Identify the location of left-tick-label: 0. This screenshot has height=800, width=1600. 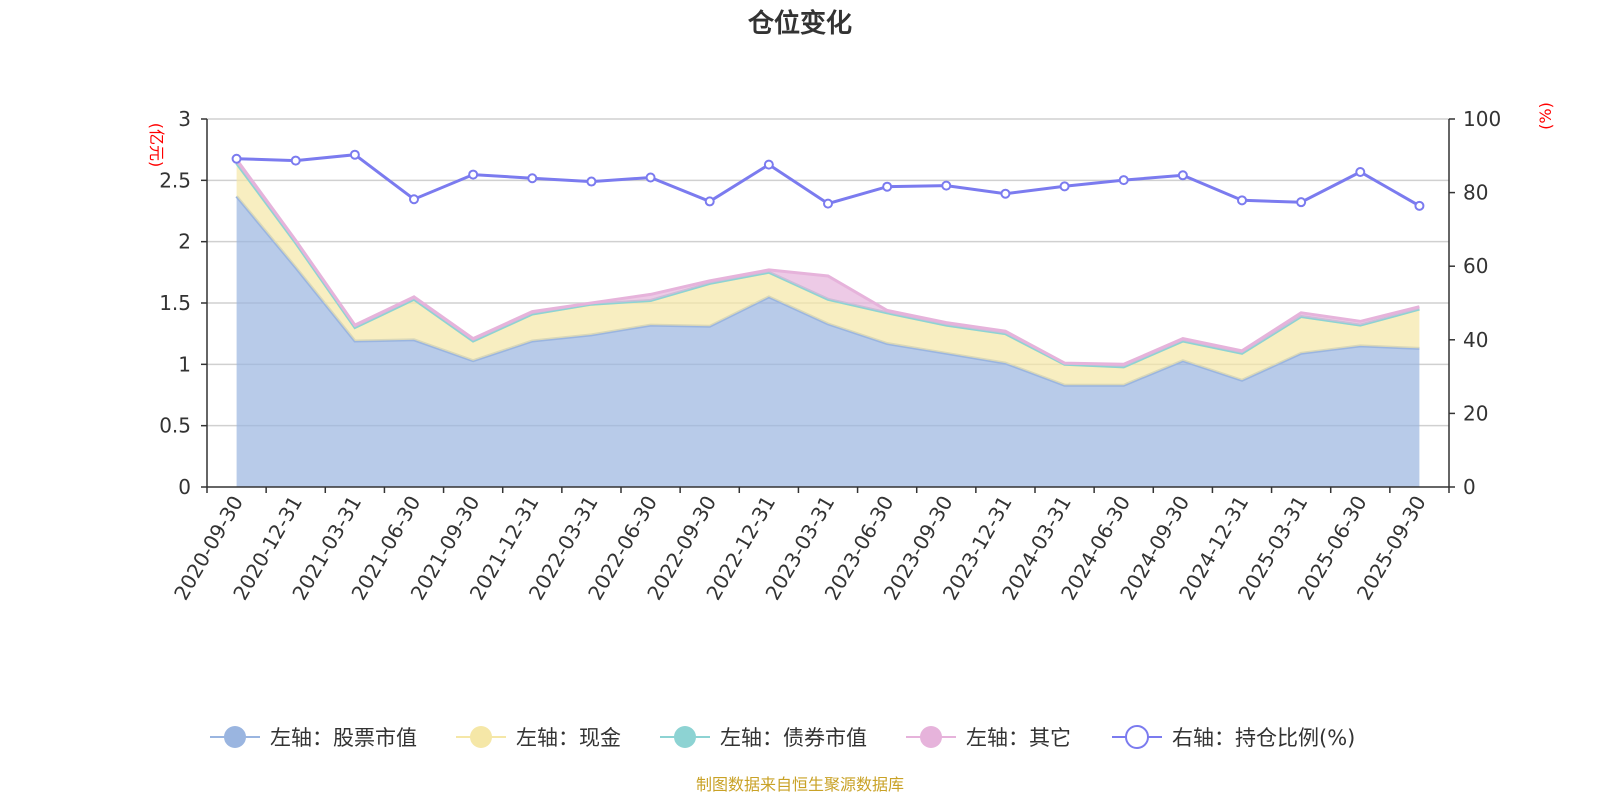
(184, 487).